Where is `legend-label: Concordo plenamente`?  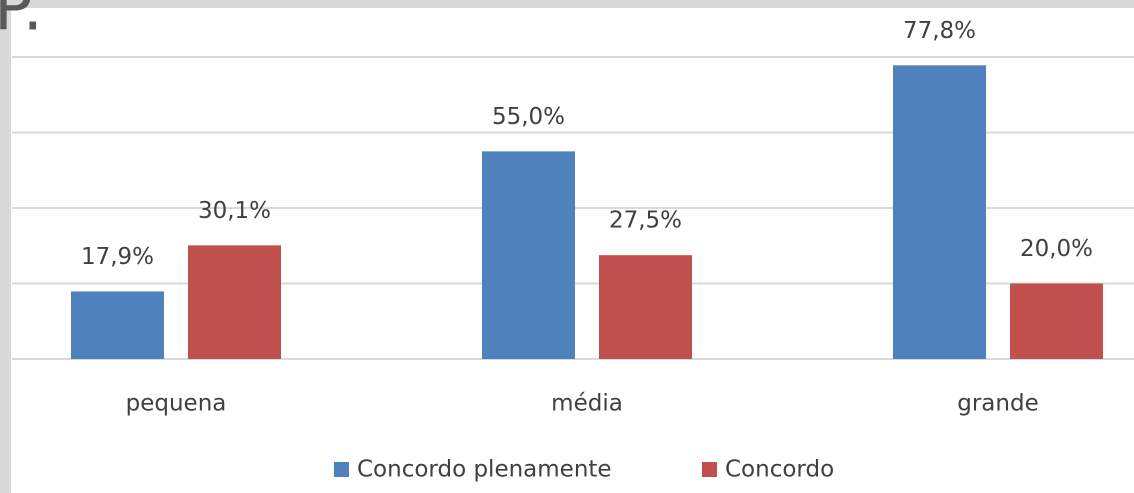 legend-label: Concordo plenamente is located at coordinates (484, 470).